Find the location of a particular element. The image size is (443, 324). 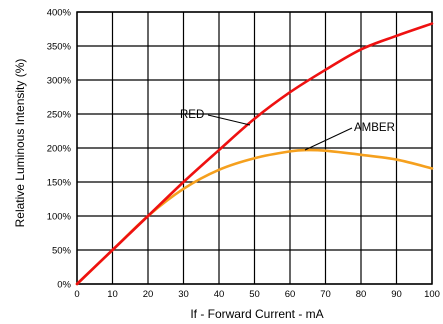

x-tick-label: 10 is located at coordinates (112, 294).